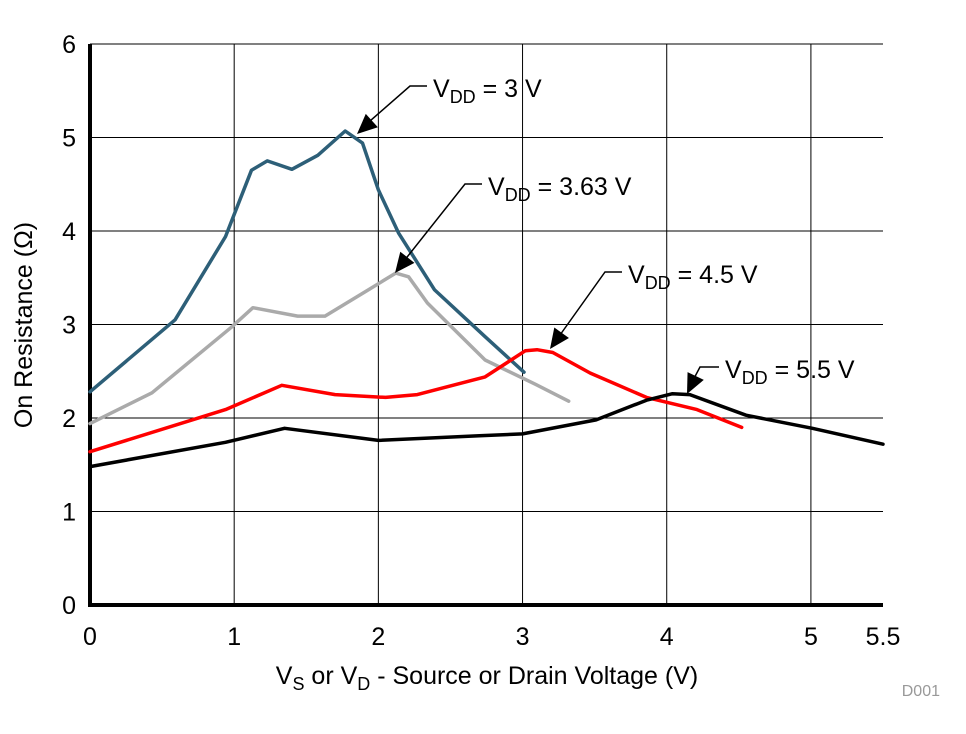 The width and height of the screenshot is (966, 734). I want to click on series-label: VDD = 3.63 V, so click(560, 189).